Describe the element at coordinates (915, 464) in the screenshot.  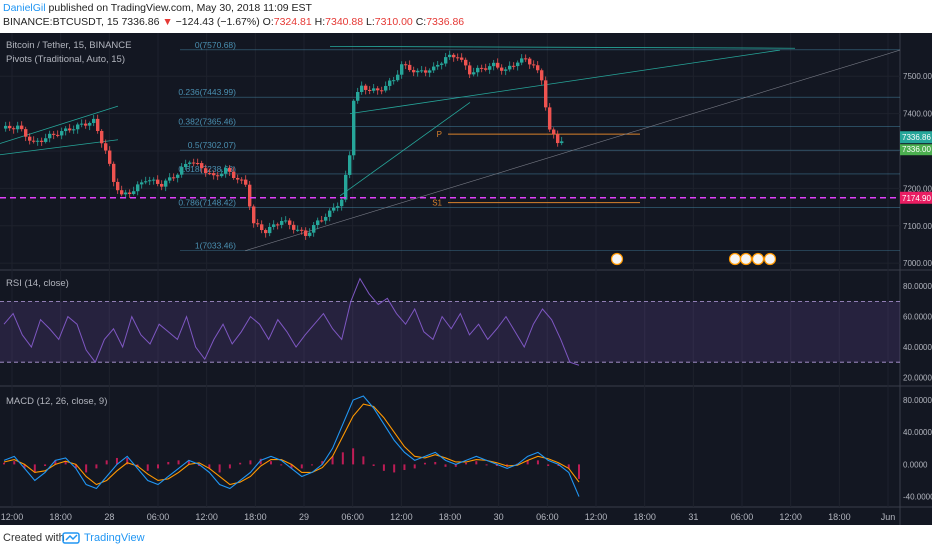
I see `macd-y-tick: 0.0000` at that location.